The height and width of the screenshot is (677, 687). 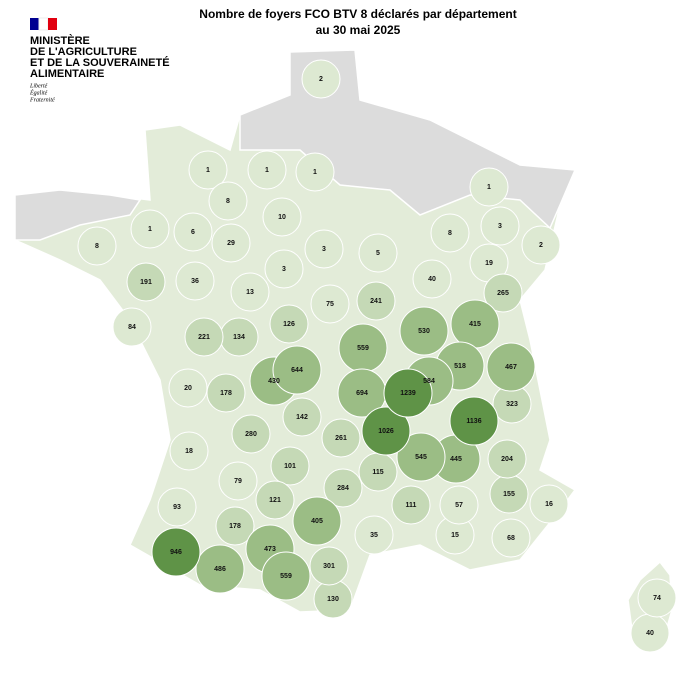 I want to click on department-count: 13, so click(x=250, y=292).